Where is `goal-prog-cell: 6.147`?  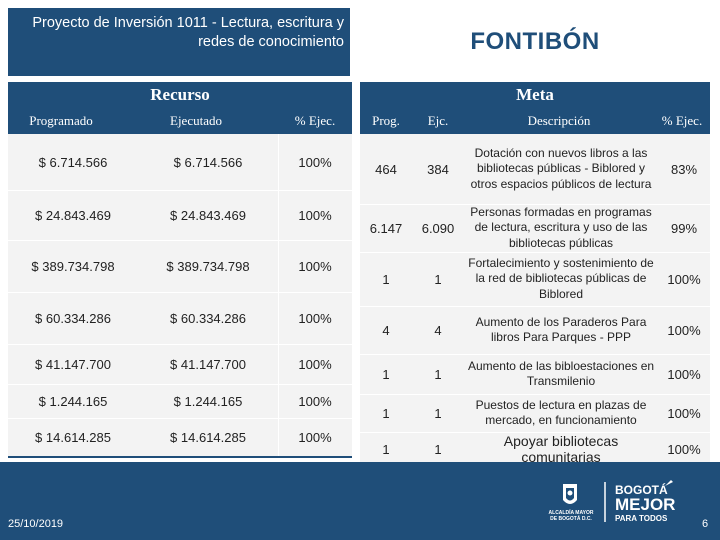 goal-prog-cell: 6.147 is located at coordinates (386, 228).